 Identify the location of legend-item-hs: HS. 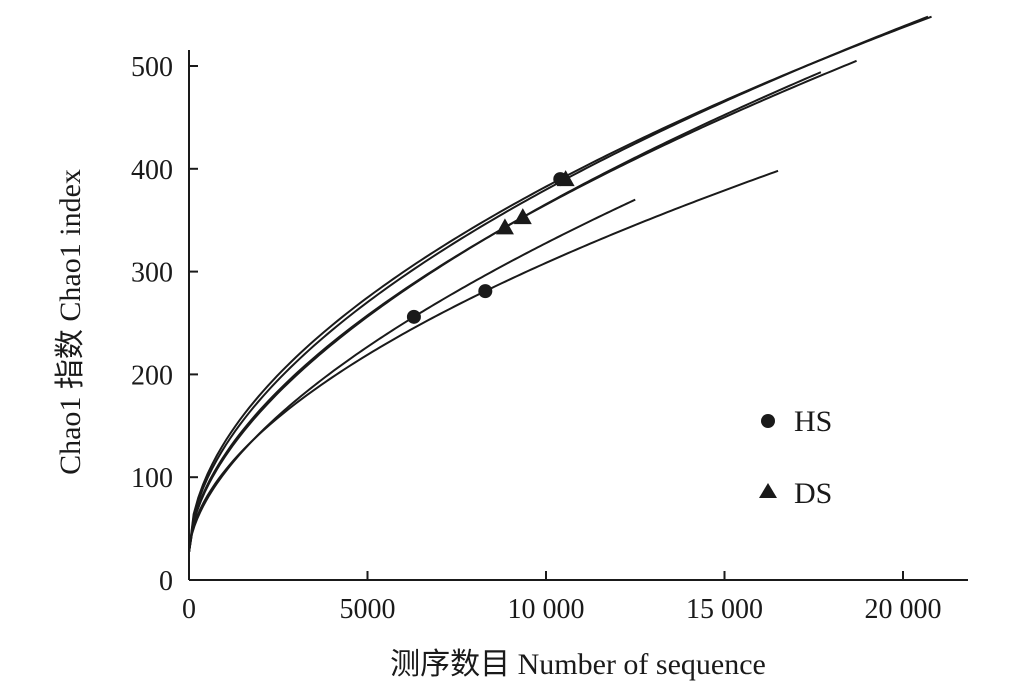
(796, 421).